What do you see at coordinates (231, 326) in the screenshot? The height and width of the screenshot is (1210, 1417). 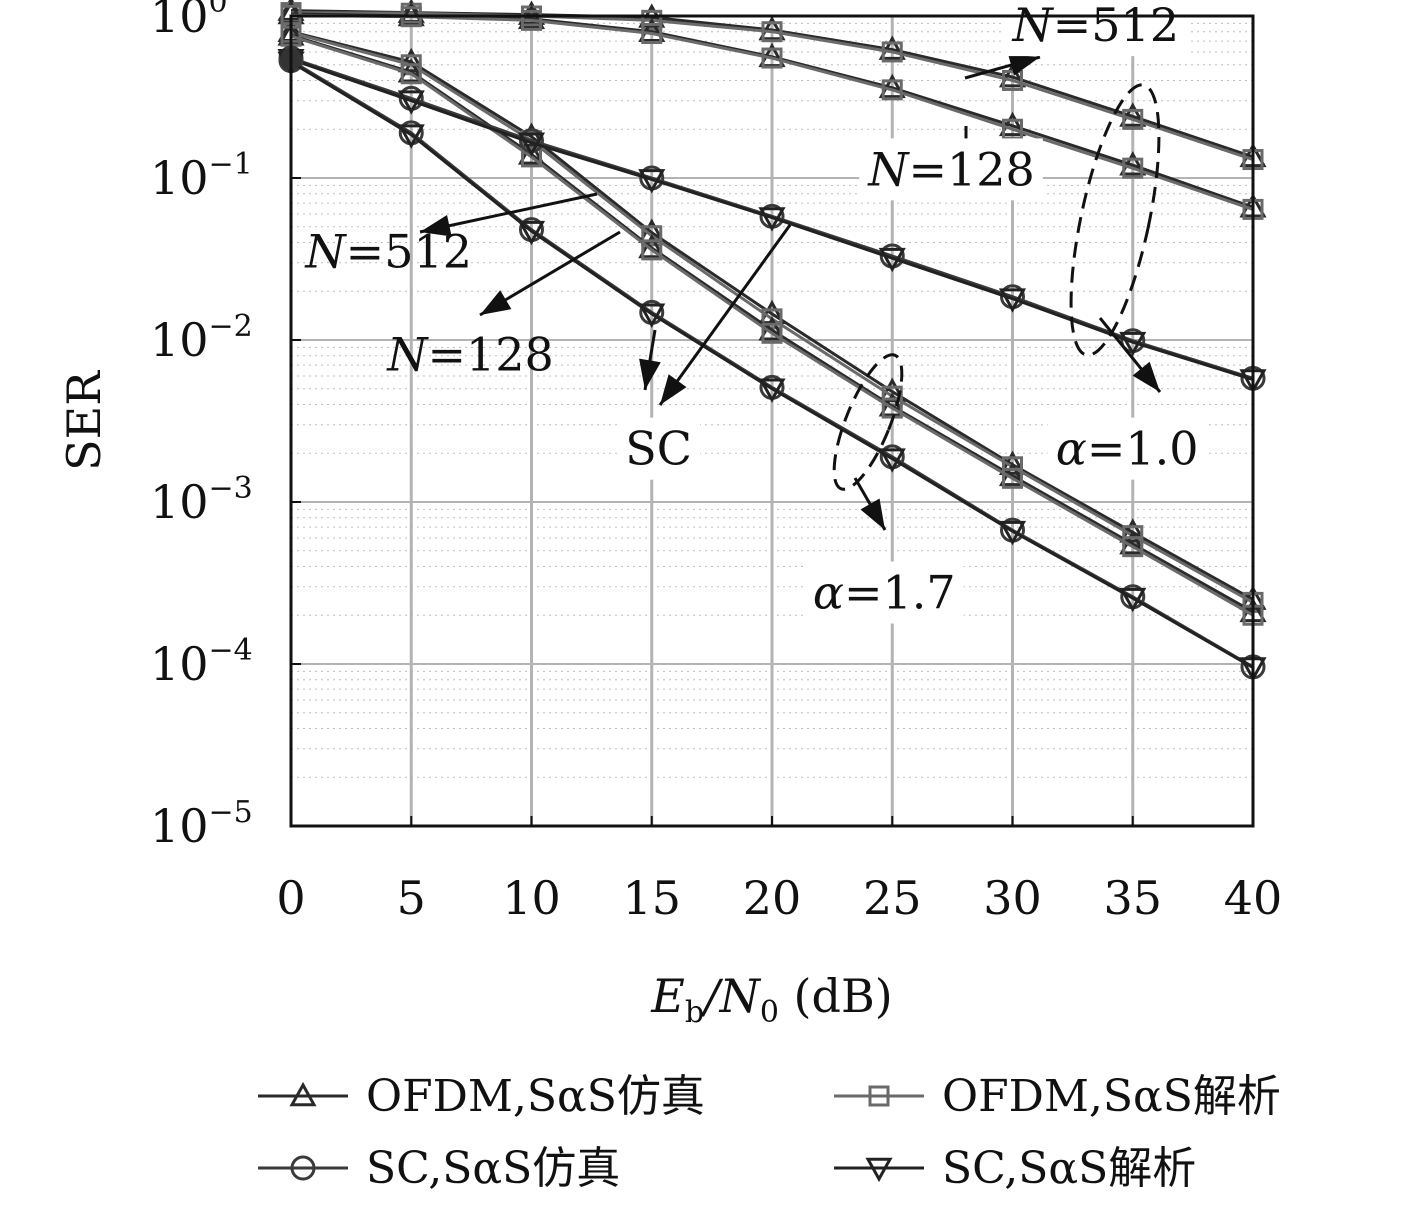 I see `y-tick-exponent: −2` at bounding box center [231, 326].